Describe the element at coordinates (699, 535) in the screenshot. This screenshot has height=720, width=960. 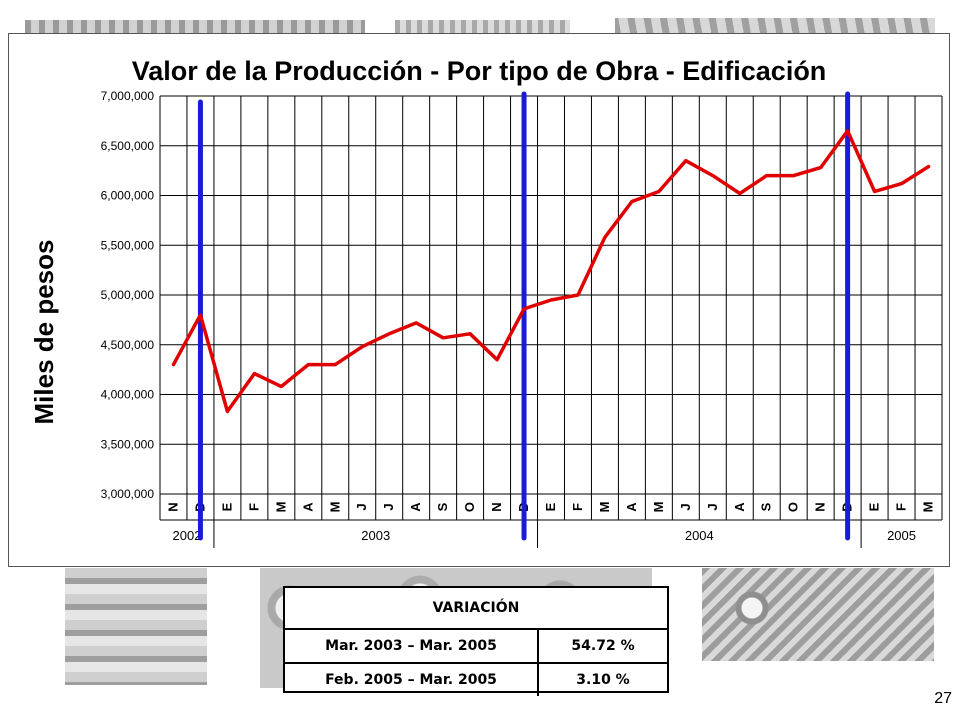
I see `year-label: 2004` at that location.